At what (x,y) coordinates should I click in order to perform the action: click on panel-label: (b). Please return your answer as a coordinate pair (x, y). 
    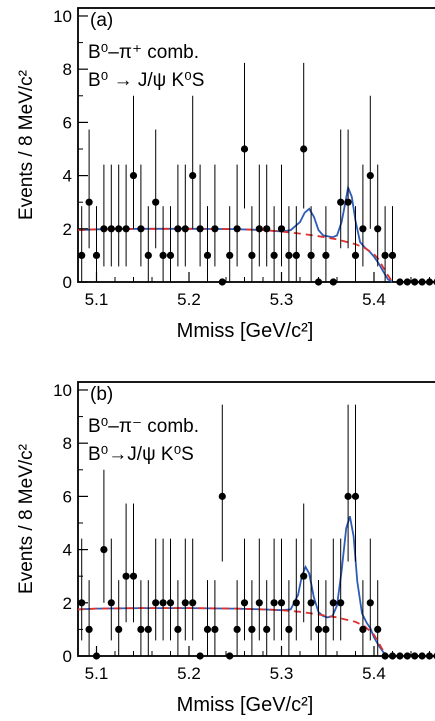
    Looking at the image, I should click on (101, 394).